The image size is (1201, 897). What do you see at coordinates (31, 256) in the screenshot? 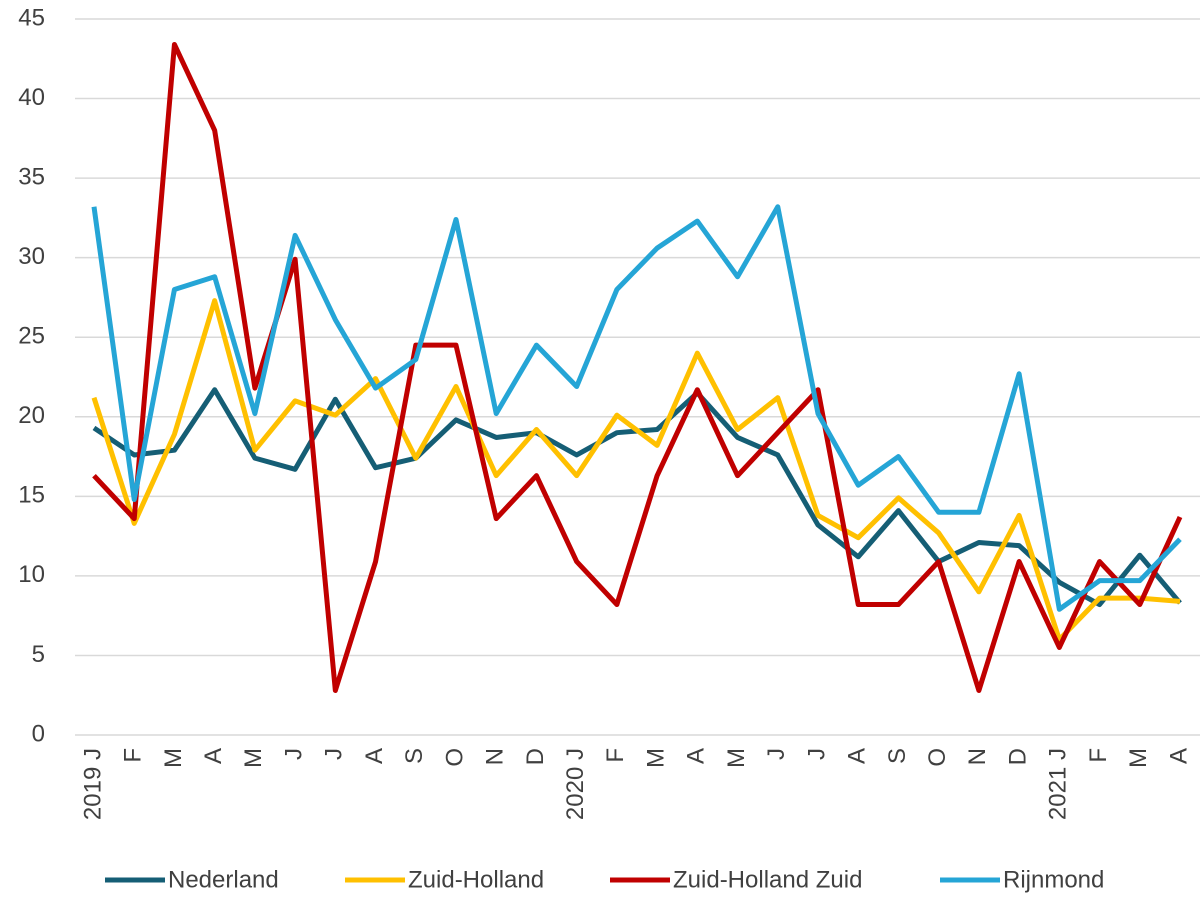
I see `y-tick-label: 30` at bounding box center [31, 256].